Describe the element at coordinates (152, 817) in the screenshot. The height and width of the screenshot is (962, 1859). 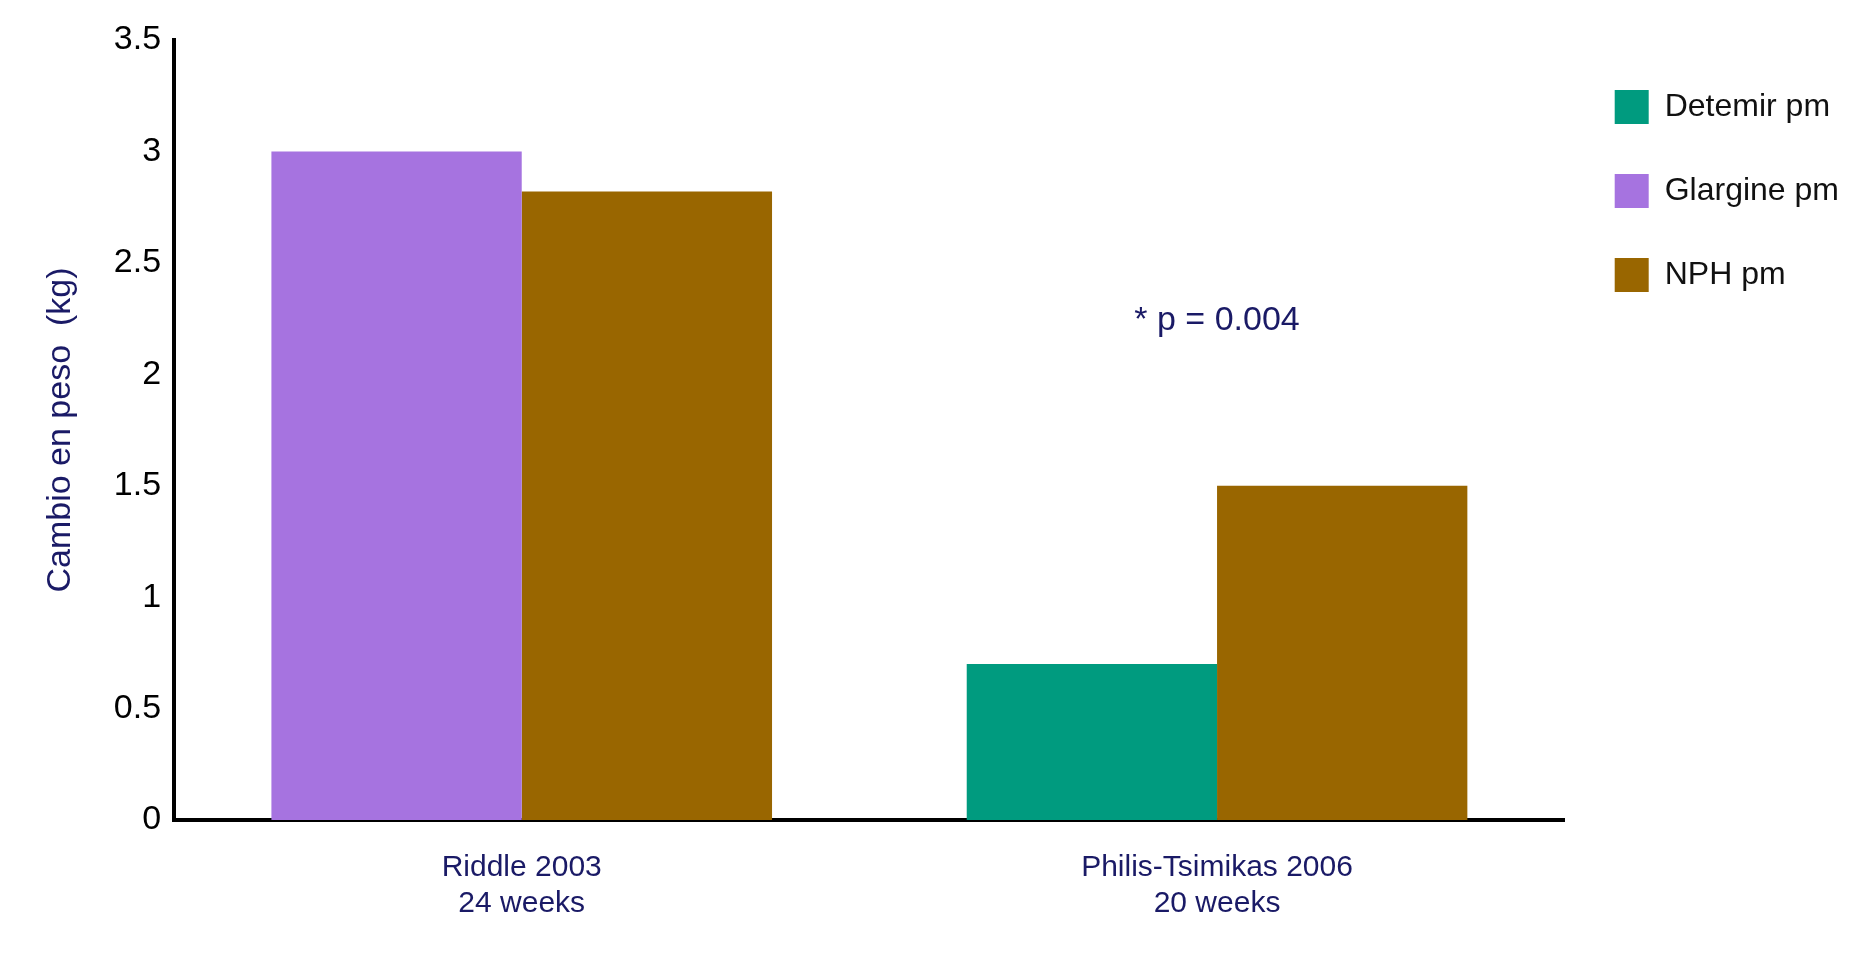
I see `y-tick-label: 0` at that location.